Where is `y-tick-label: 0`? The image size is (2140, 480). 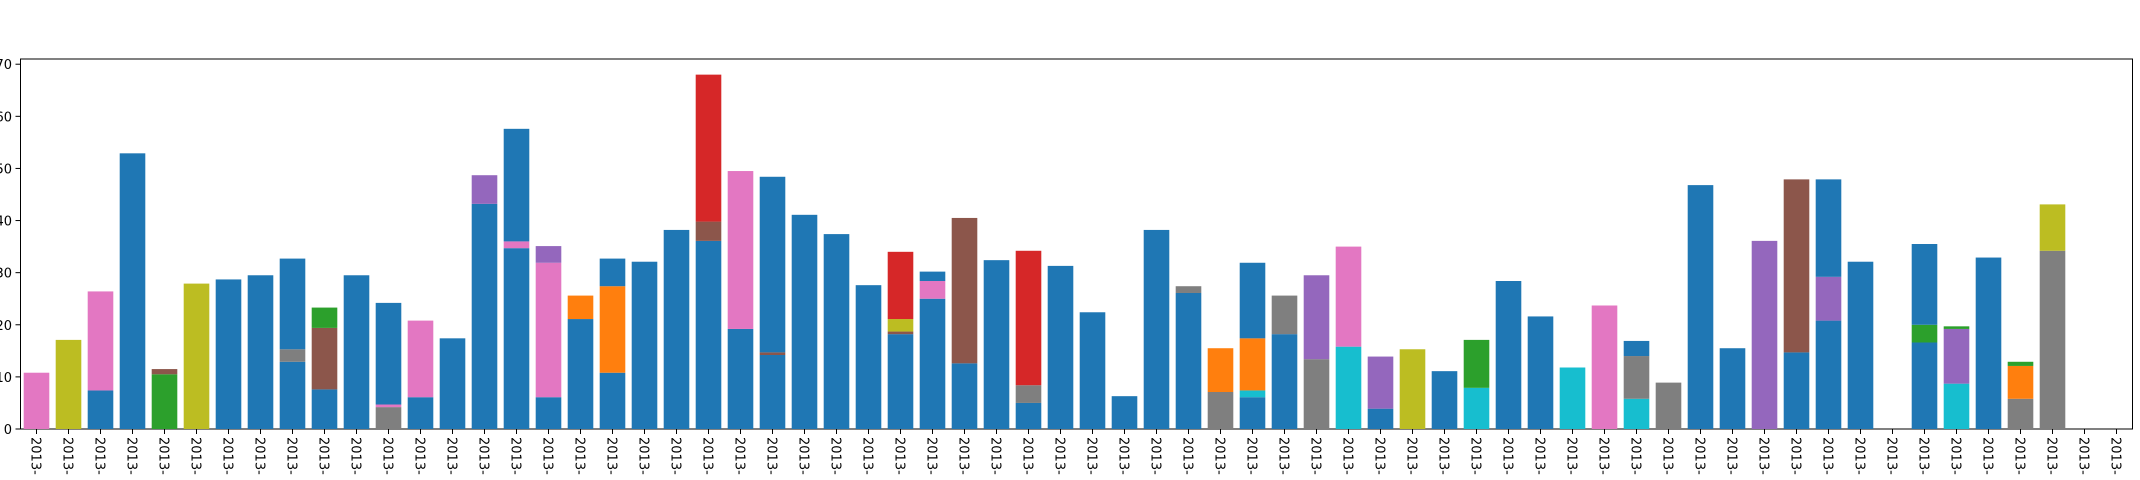 y-tick-label: 0 is located at coordinates (8, 430).